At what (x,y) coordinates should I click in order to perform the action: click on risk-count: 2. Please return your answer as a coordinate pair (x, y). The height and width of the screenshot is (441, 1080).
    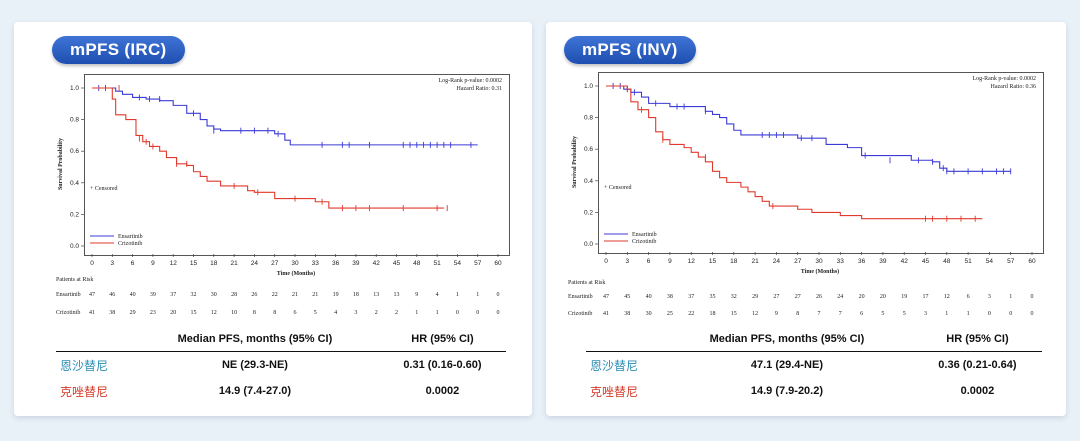
    Looking at the image, I should click on (376, 313).